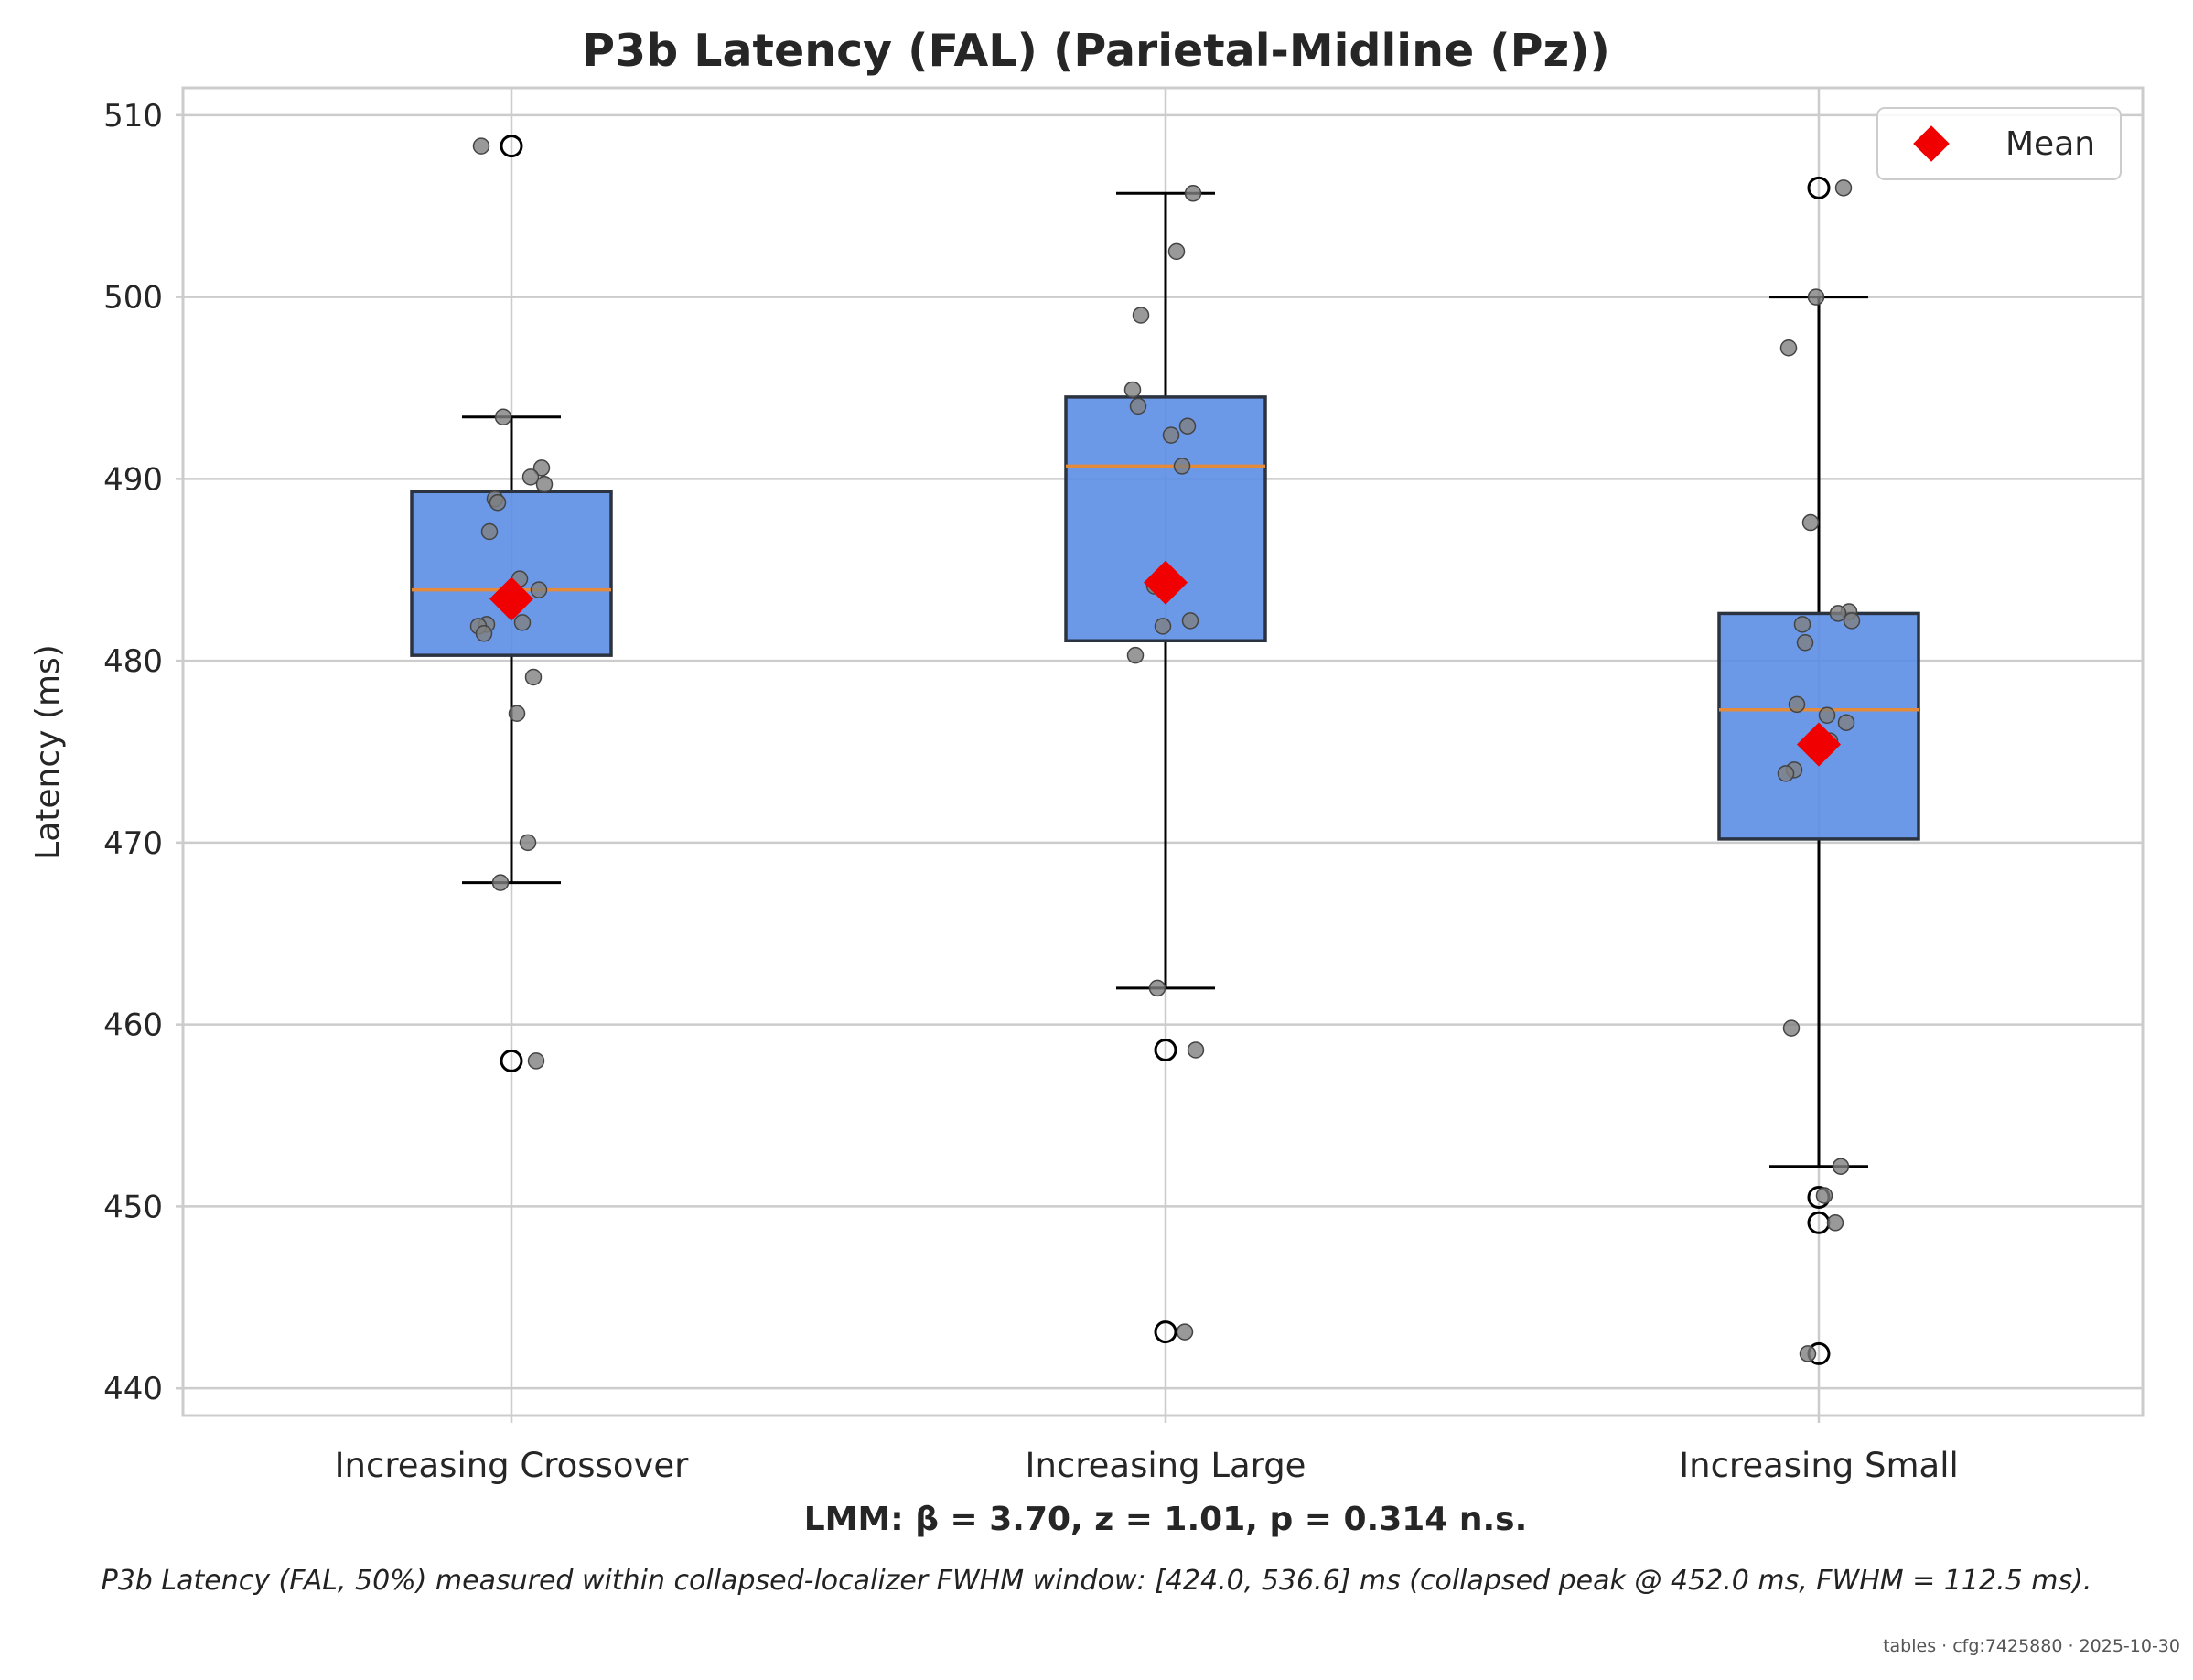  What do you see at coordinates (511, 598) in the screenshot?
I see `mean-marker` at bounding box center [511, 598].